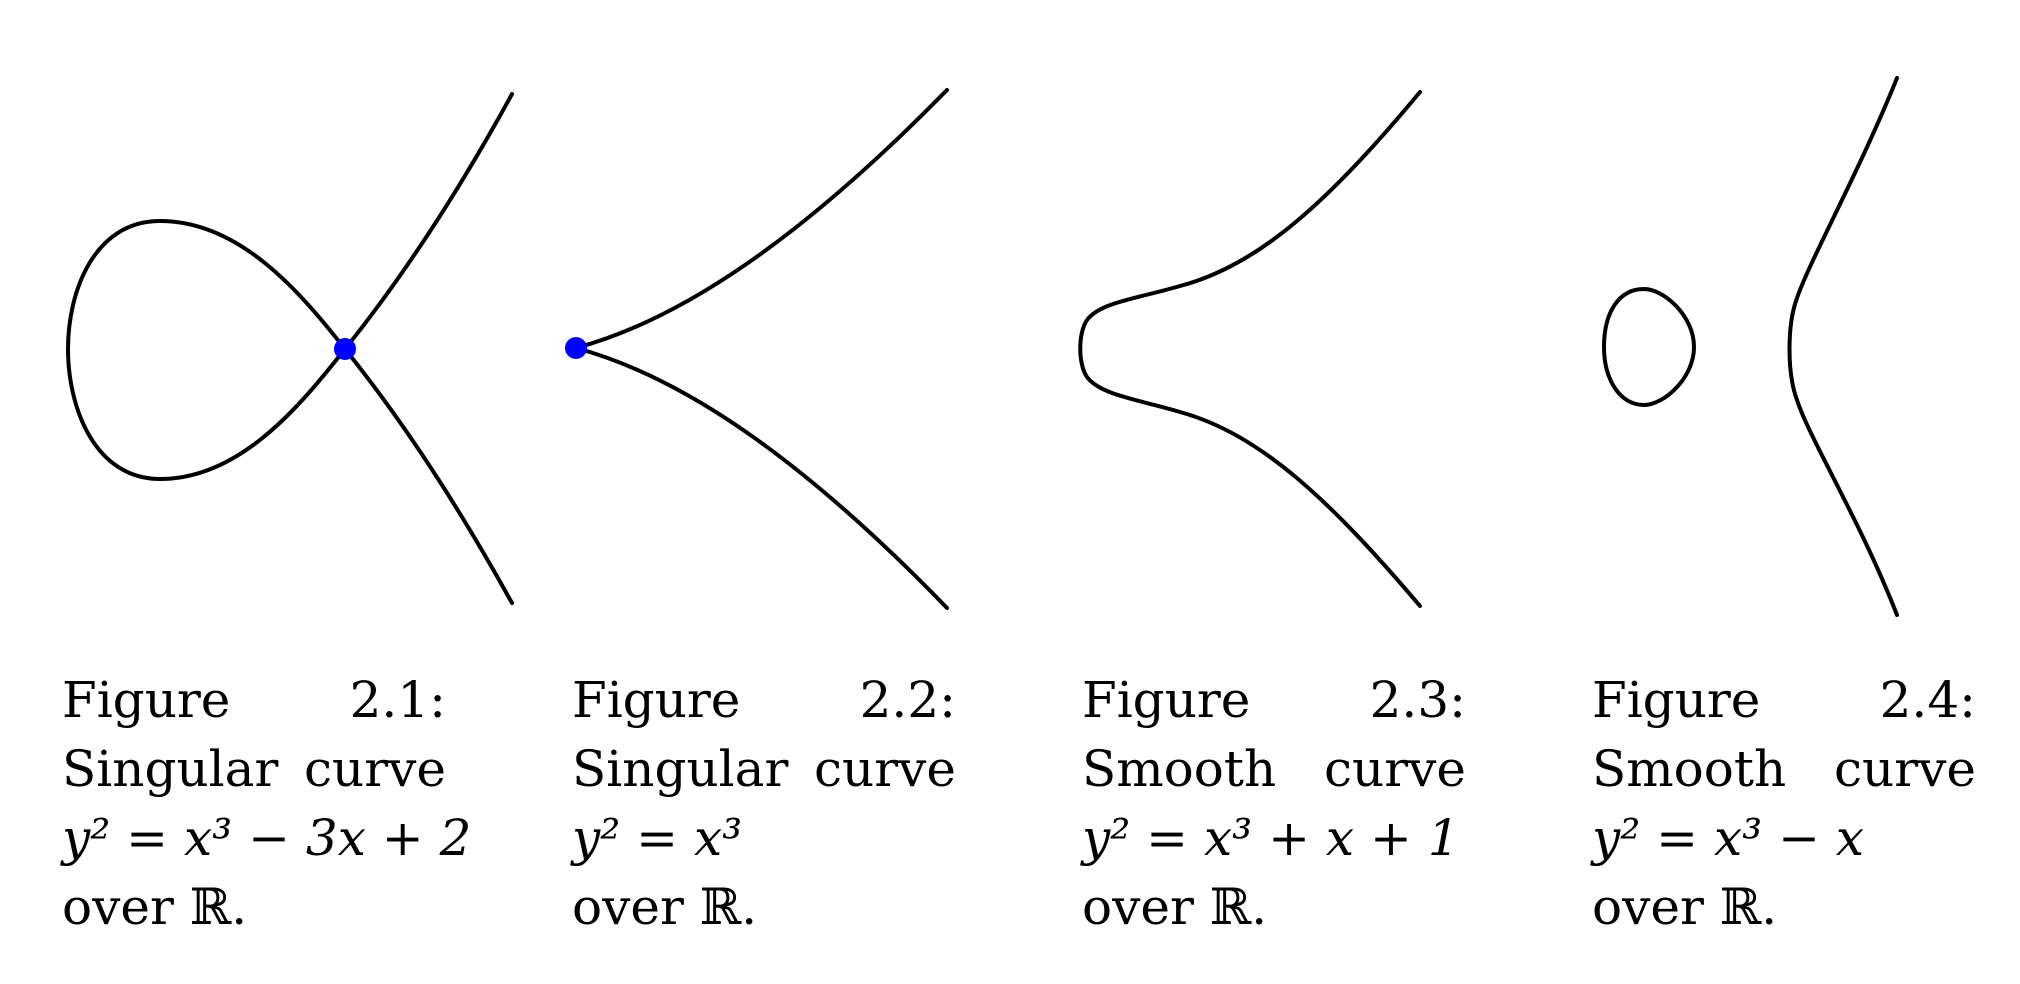 This screenshot has height=984, width=2020. I want to click on figure-2-3-caption-number: 2.3:, so click(1417, 700).